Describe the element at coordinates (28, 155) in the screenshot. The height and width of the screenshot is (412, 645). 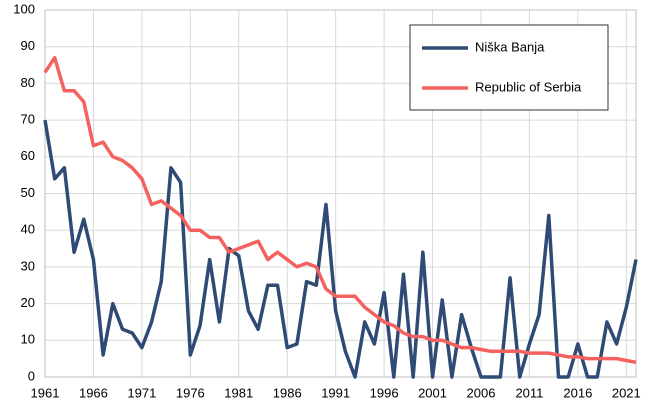
I see `y-tick-label: 60` at that location.